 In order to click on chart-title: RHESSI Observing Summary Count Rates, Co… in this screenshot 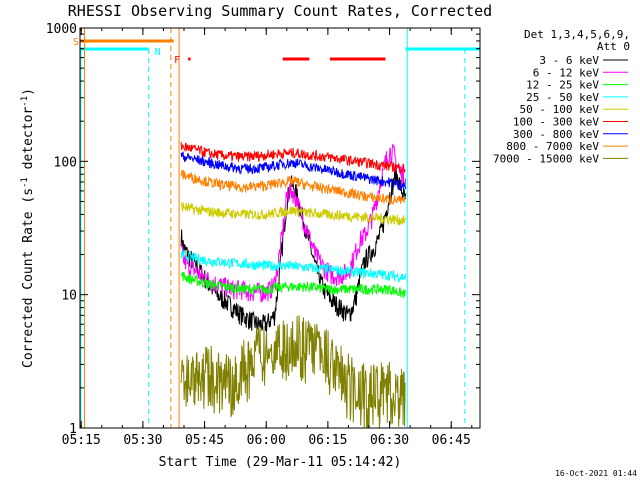, I will do `click(280, 11)`.